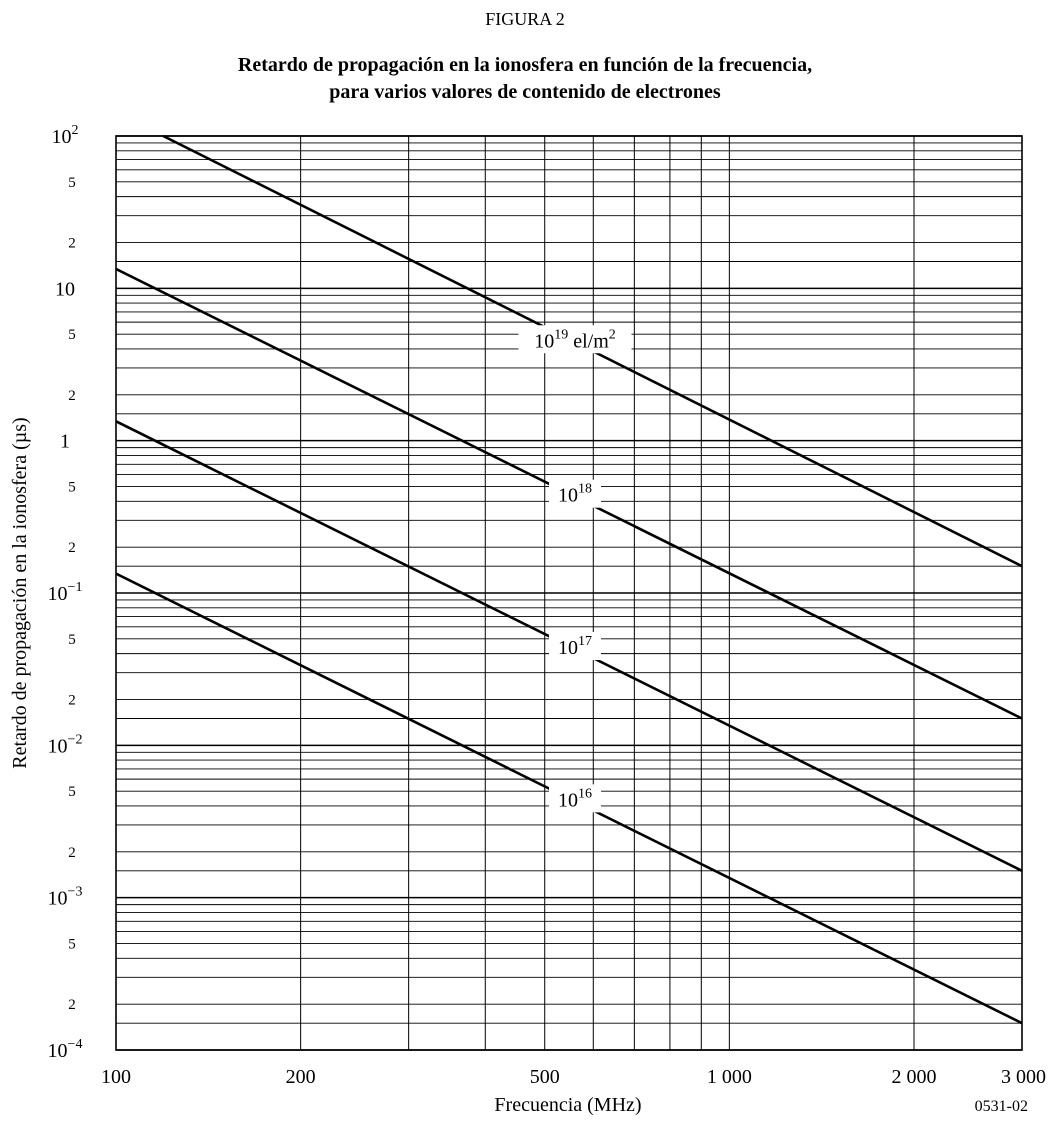 The height and width of the screenshot is (1122, 1050). What do you see at coordinates (913, 1077) in the screenshot?
I see `x-tick-label: 2 000` at bounding box center [913, 1077].